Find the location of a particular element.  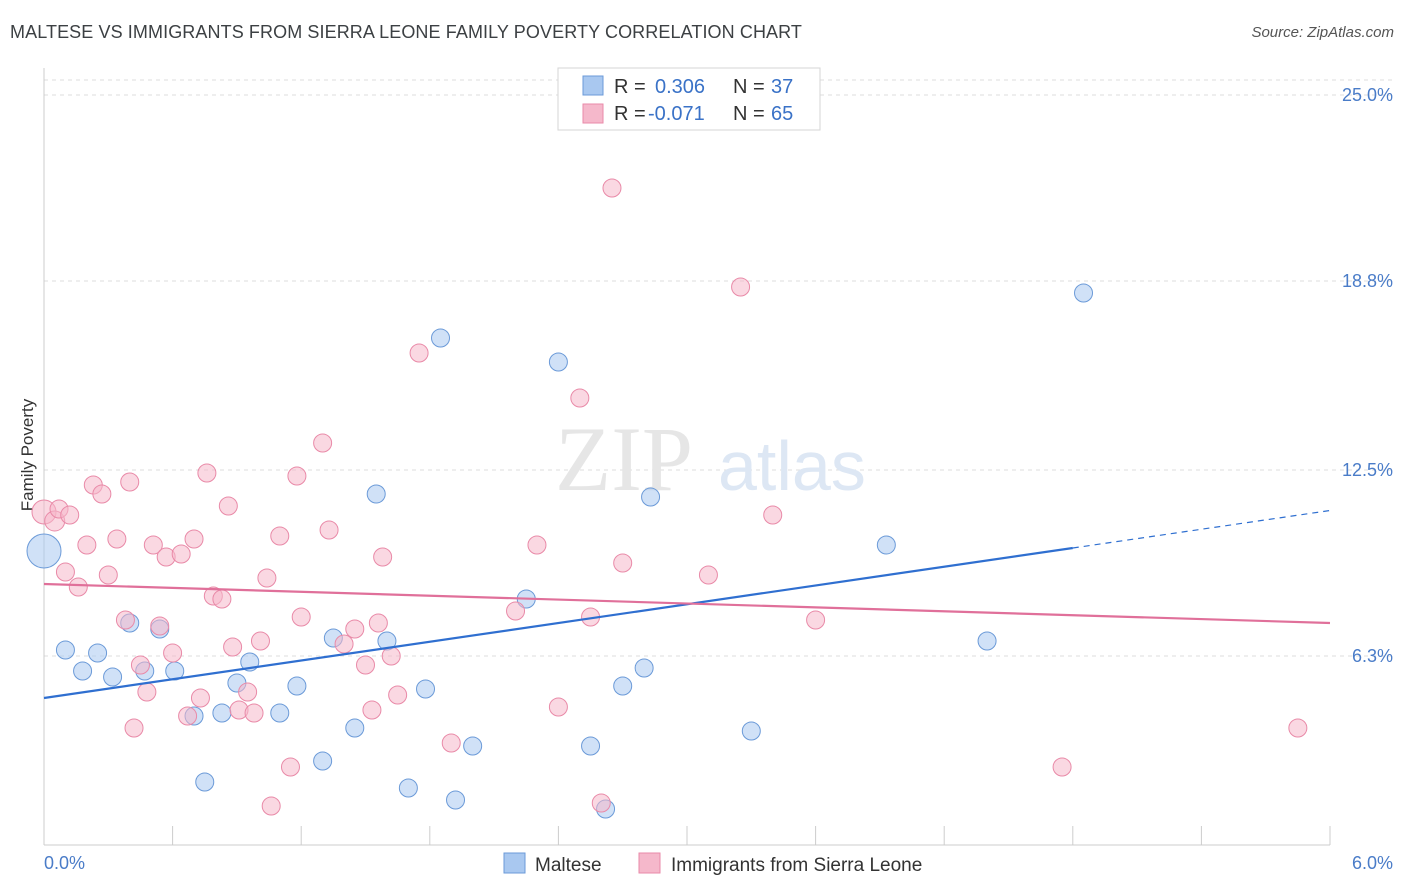

legend-n-label-0: N = is located at coordinates (749, 87).